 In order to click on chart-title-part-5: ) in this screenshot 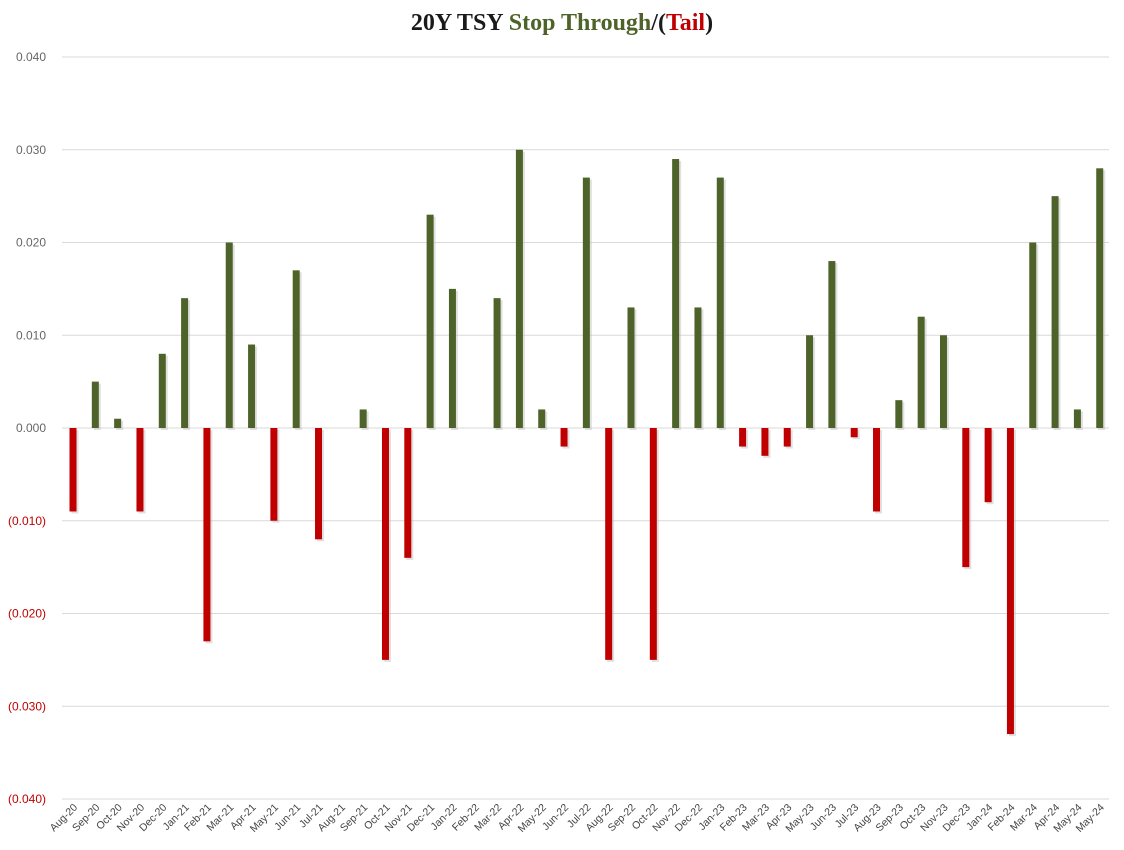, I will do `click(709, 23)`.